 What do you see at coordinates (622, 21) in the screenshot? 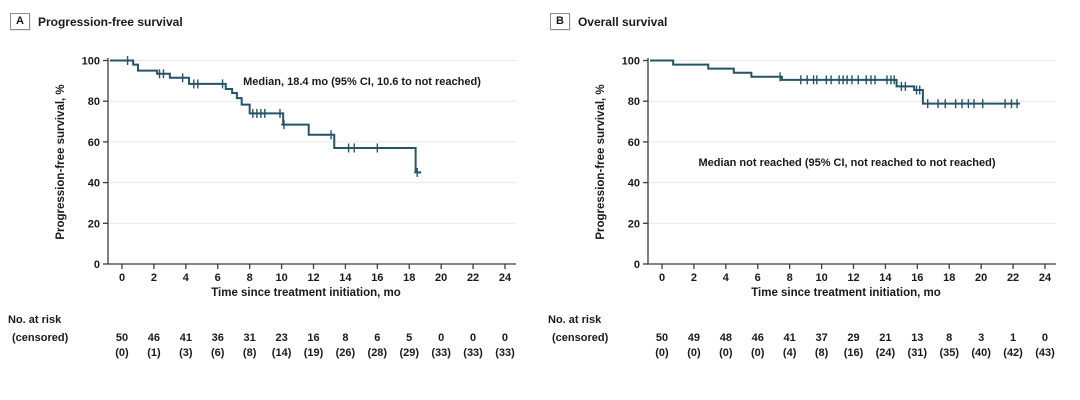
I see `panel-b-title: Overall survival` at bounding box center [622, 21].